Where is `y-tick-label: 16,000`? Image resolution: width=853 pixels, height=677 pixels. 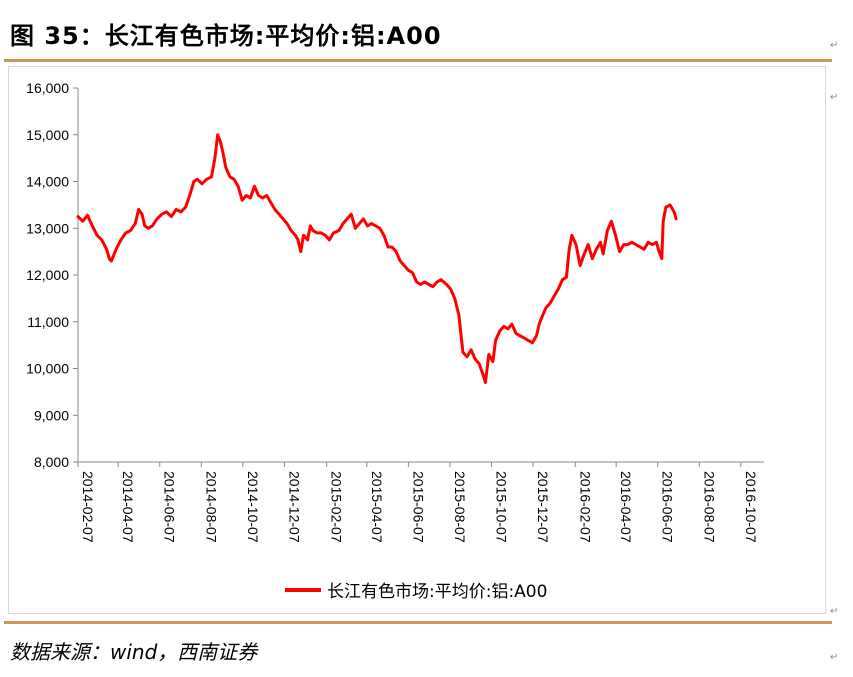 y-tick-label: 16,000 is located at coordinates (47, 88).